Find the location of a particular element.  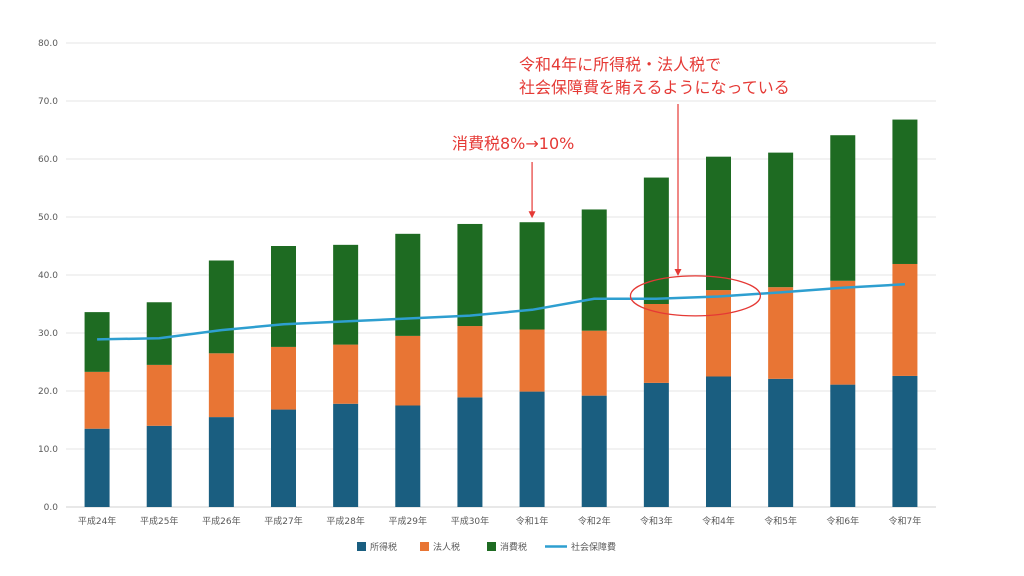

y-tick-label: 60.0 is located at coordinates (48, 160).